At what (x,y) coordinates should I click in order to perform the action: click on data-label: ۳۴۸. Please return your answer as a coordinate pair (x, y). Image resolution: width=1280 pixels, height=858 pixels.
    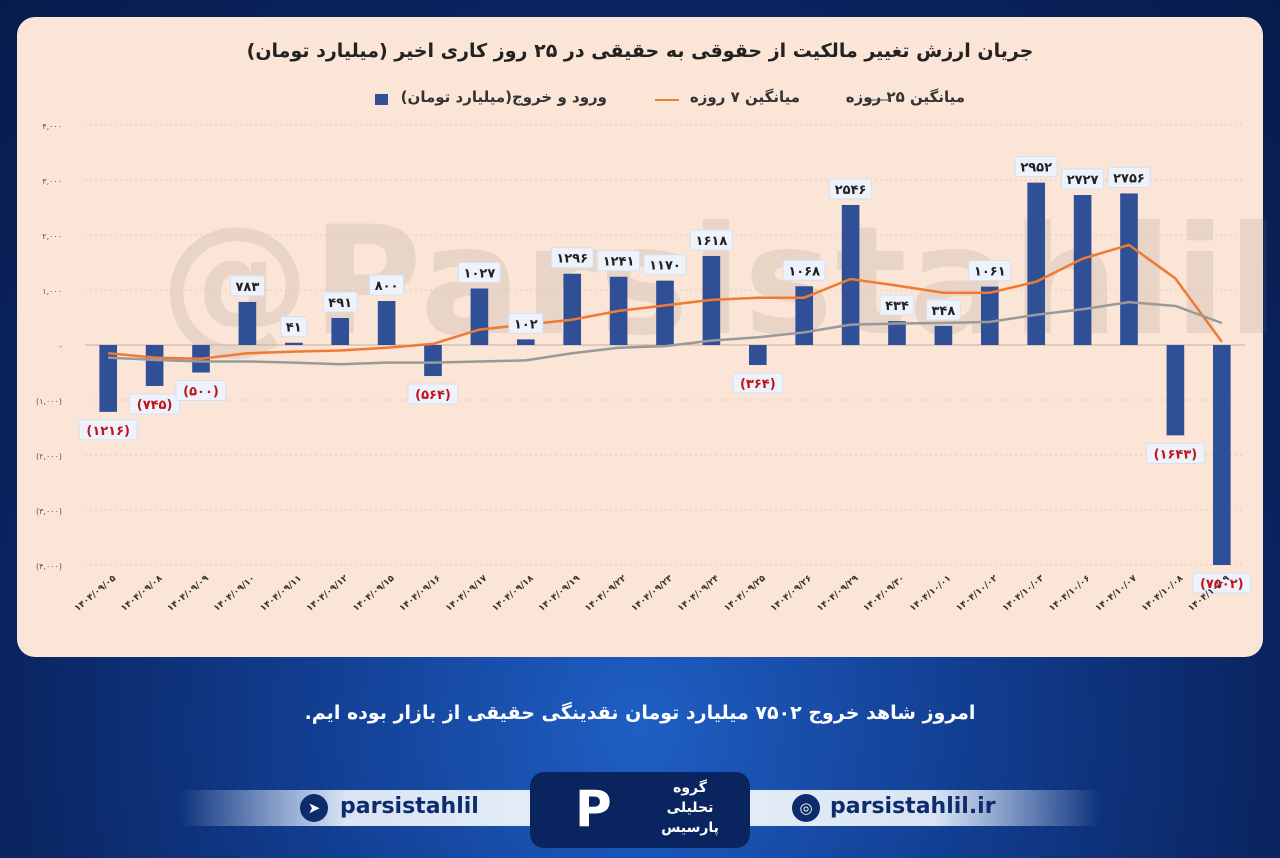
    Looking at the image, I should click on (943, 311).